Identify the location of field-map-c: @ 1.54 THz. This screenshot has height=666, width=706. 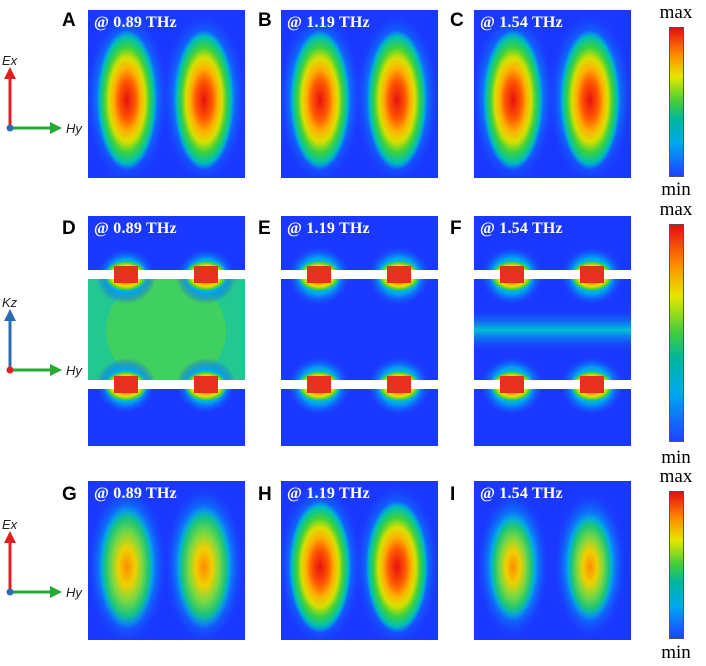
(552, 94).